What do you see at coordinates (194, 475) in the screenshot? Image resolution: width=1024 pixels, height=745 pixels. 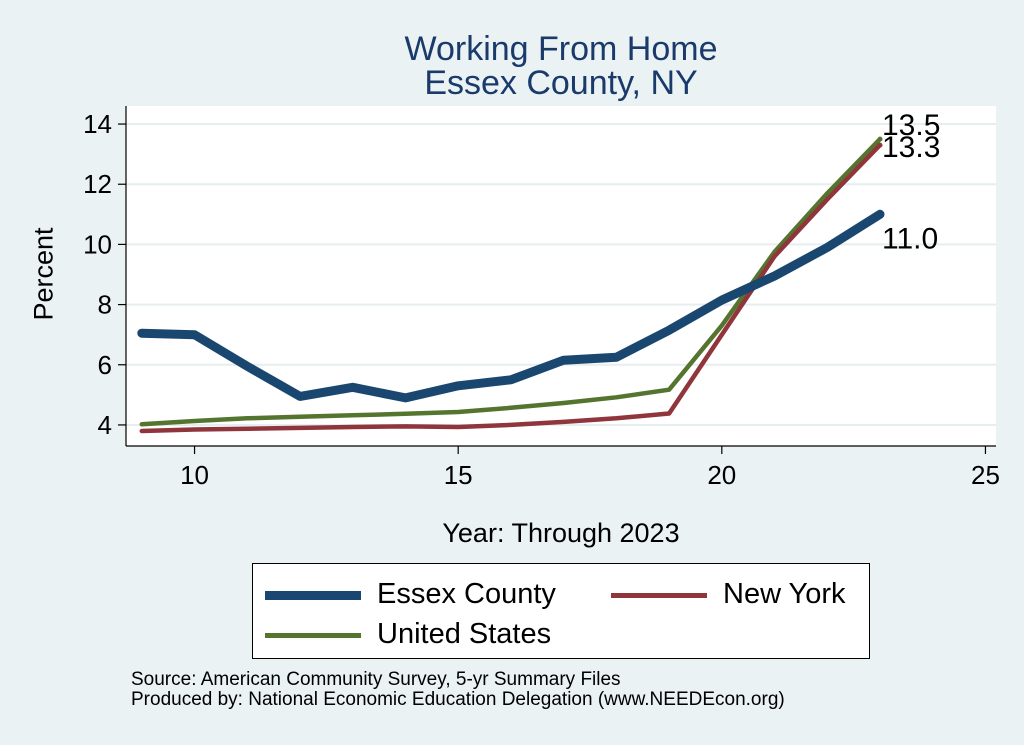 I see `x-tick-label: 10` at bounding box center [194, 475].